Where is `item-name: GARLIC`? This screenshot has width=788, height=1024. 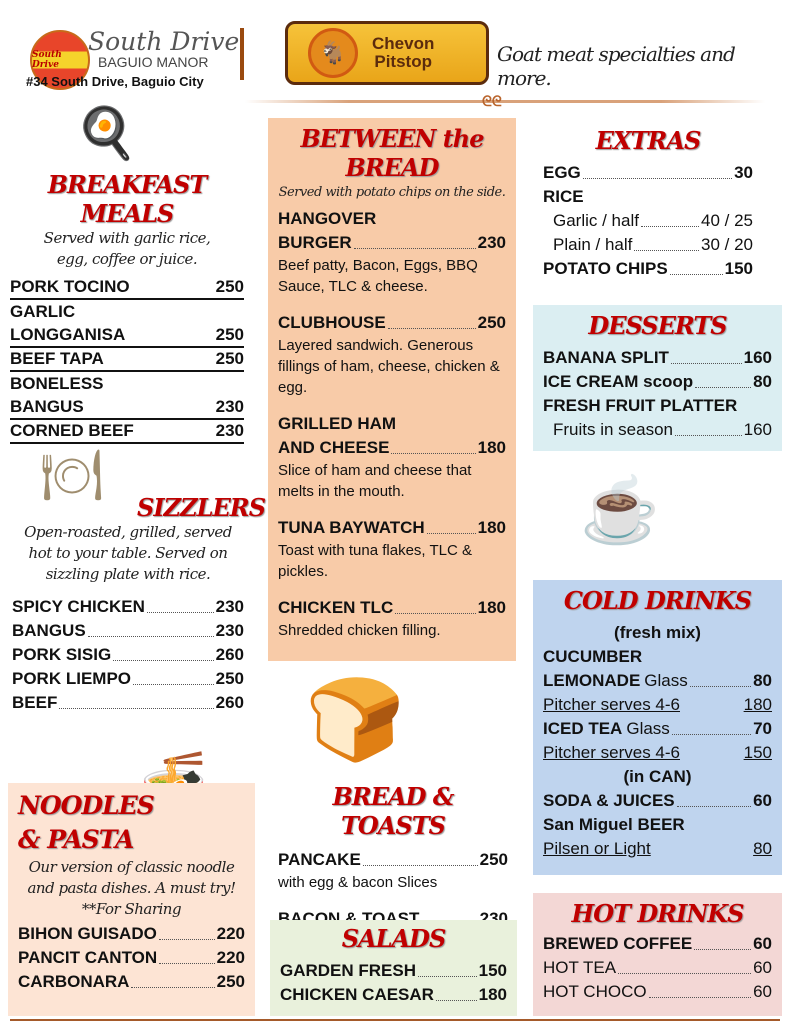
item-name: GARLIC is located at coordinates (43, 311).